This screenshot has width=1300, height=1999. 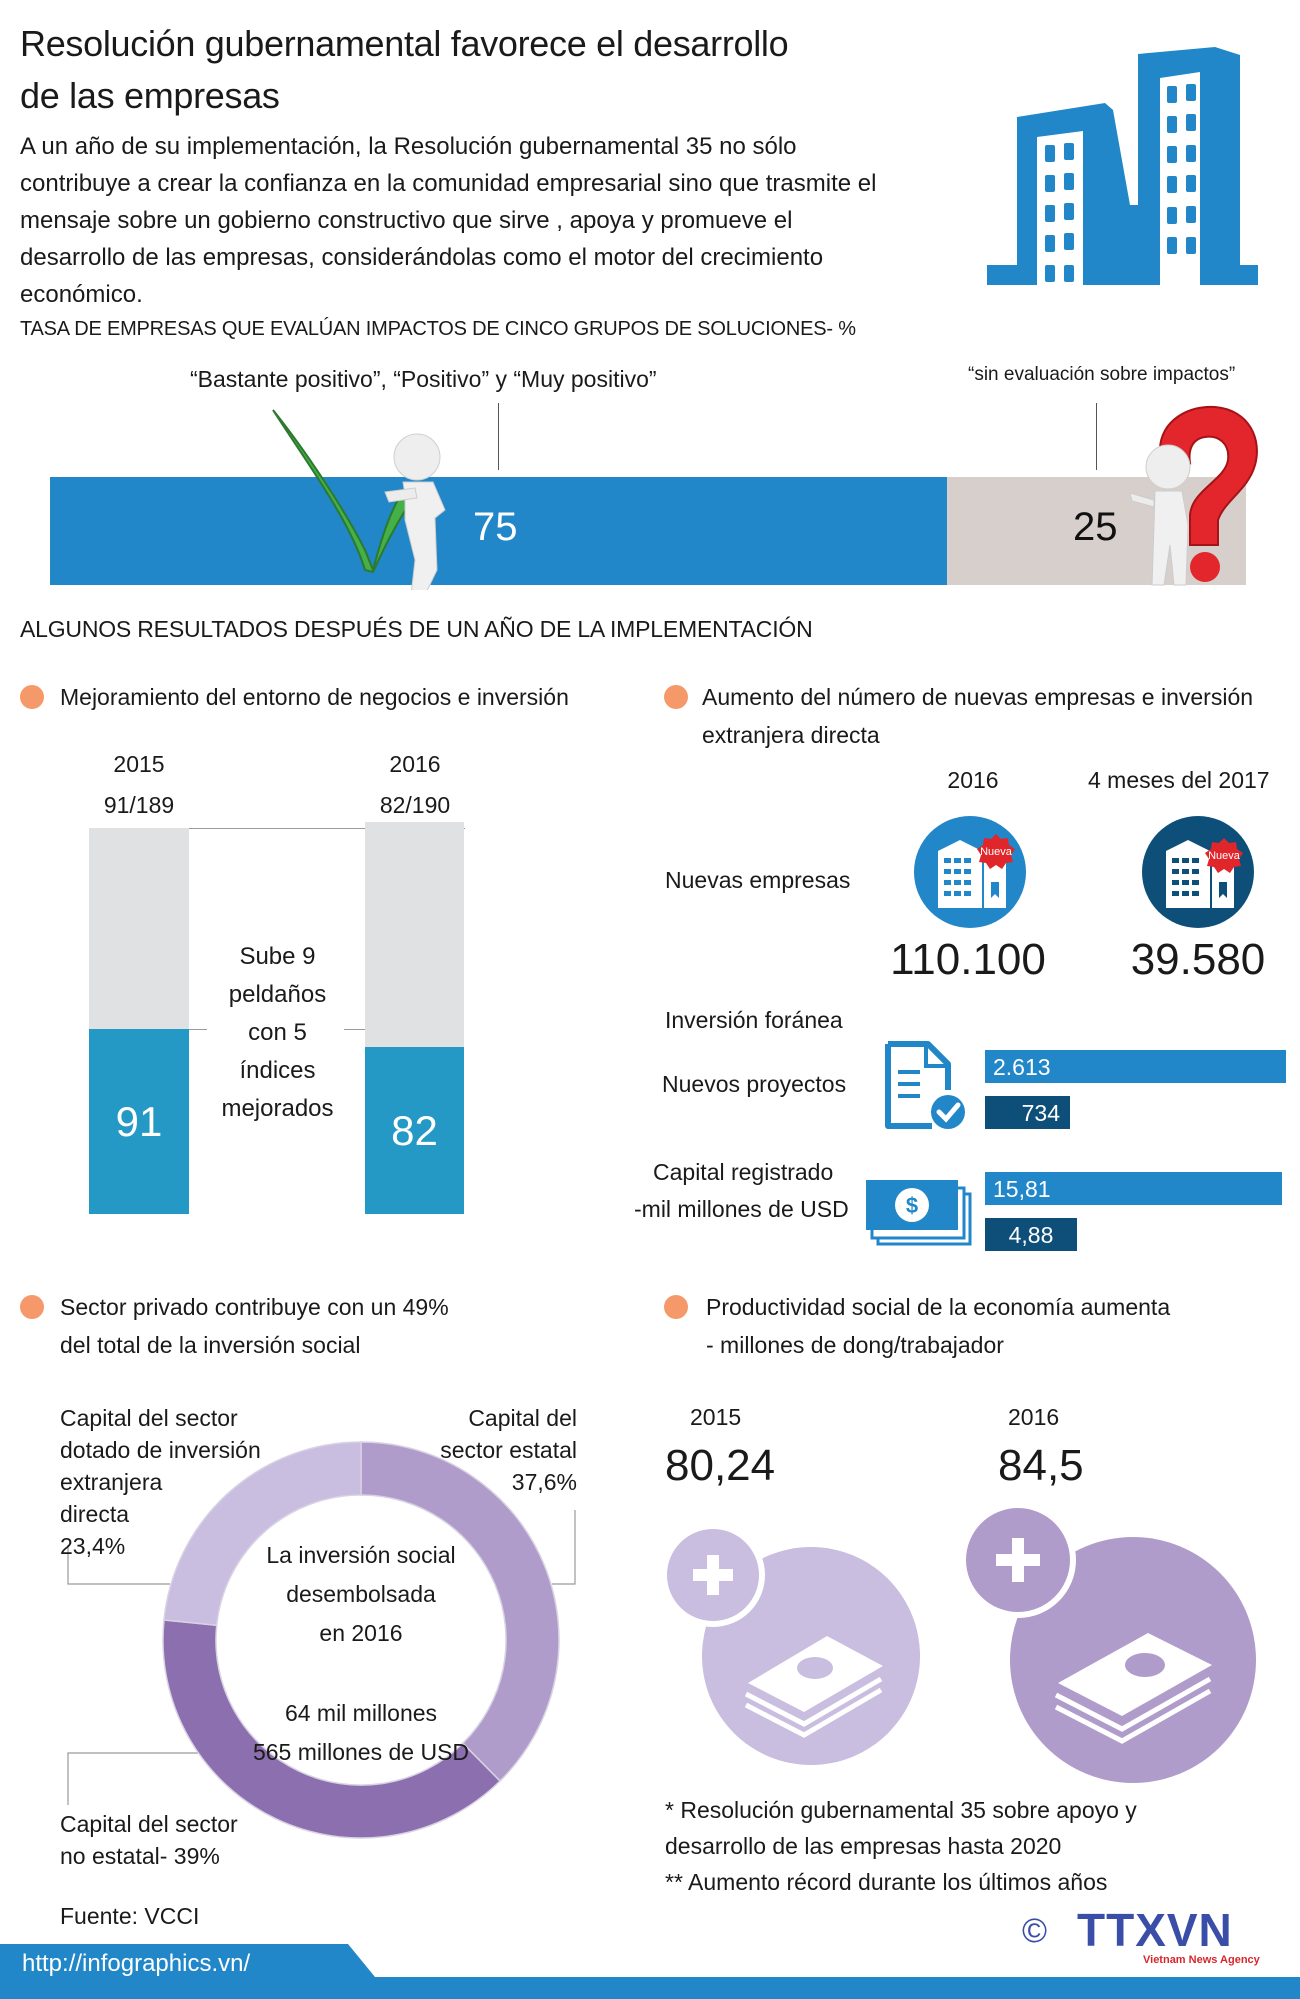 I want to click on positive-tick-line, so click(x=498, y=436).